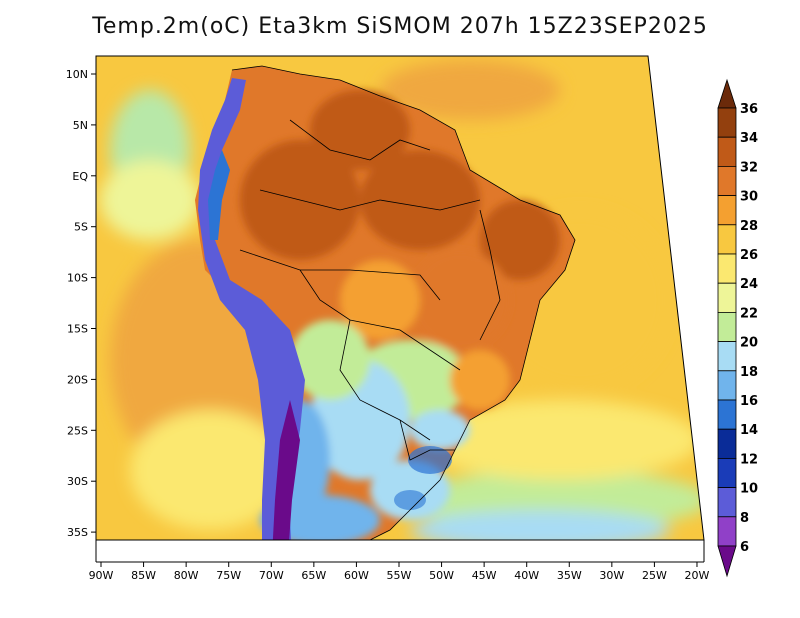  I want to click on latitude-axis: 10N 5N EQ 5S 10S 15S 20S 25S 30S 35S, so click(81, 303).